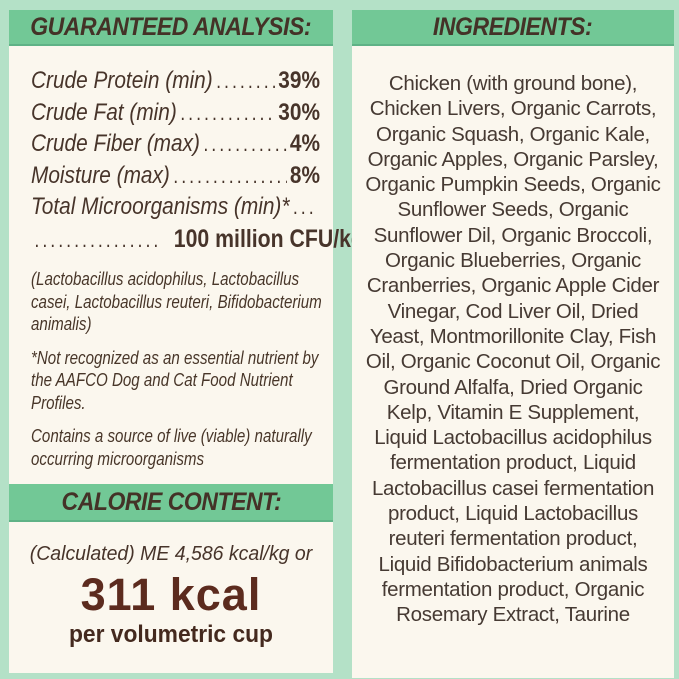 The height and width of the screenshot is (679, 679). I want to click on calorie-kcal-unit: per volumetric cup, so click(170, 634).